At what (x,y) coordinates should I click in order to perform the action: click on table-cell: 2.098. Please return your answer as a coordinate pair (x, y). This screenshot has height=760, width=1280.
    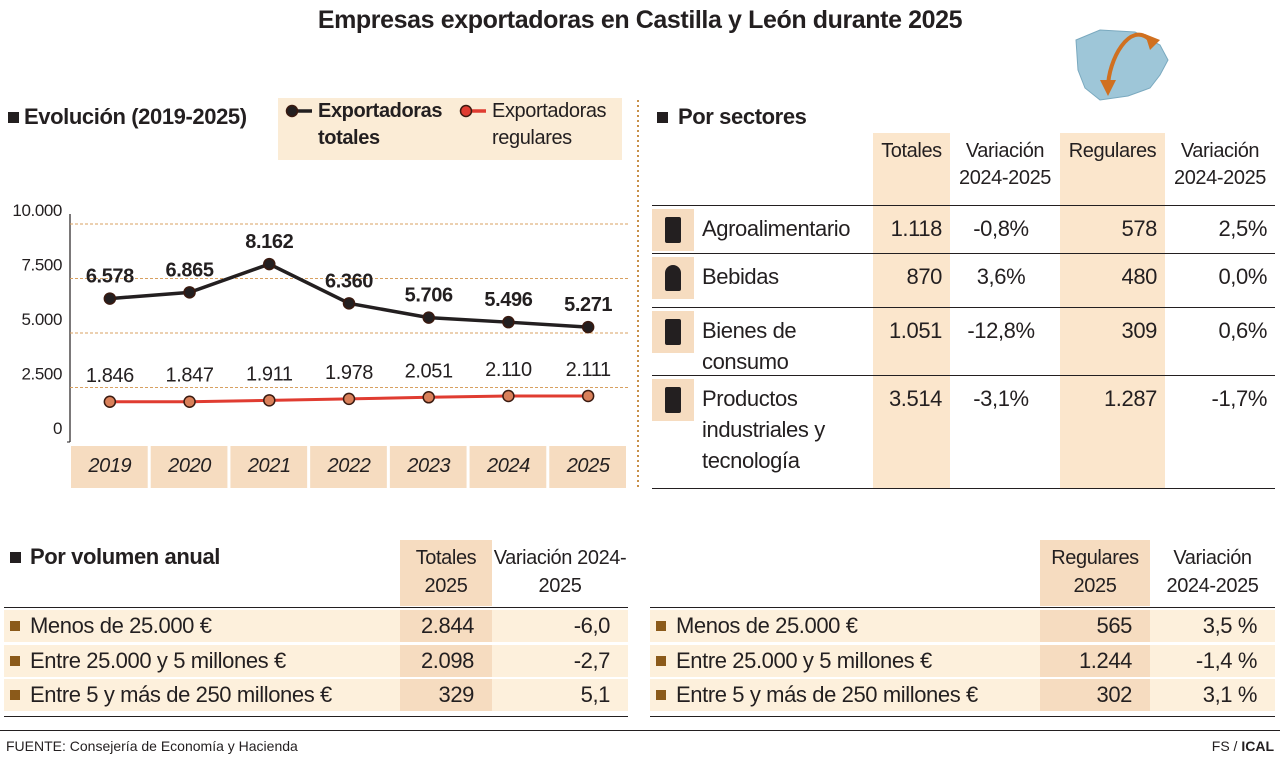
    Looking at the image, I should click on (447, 660).